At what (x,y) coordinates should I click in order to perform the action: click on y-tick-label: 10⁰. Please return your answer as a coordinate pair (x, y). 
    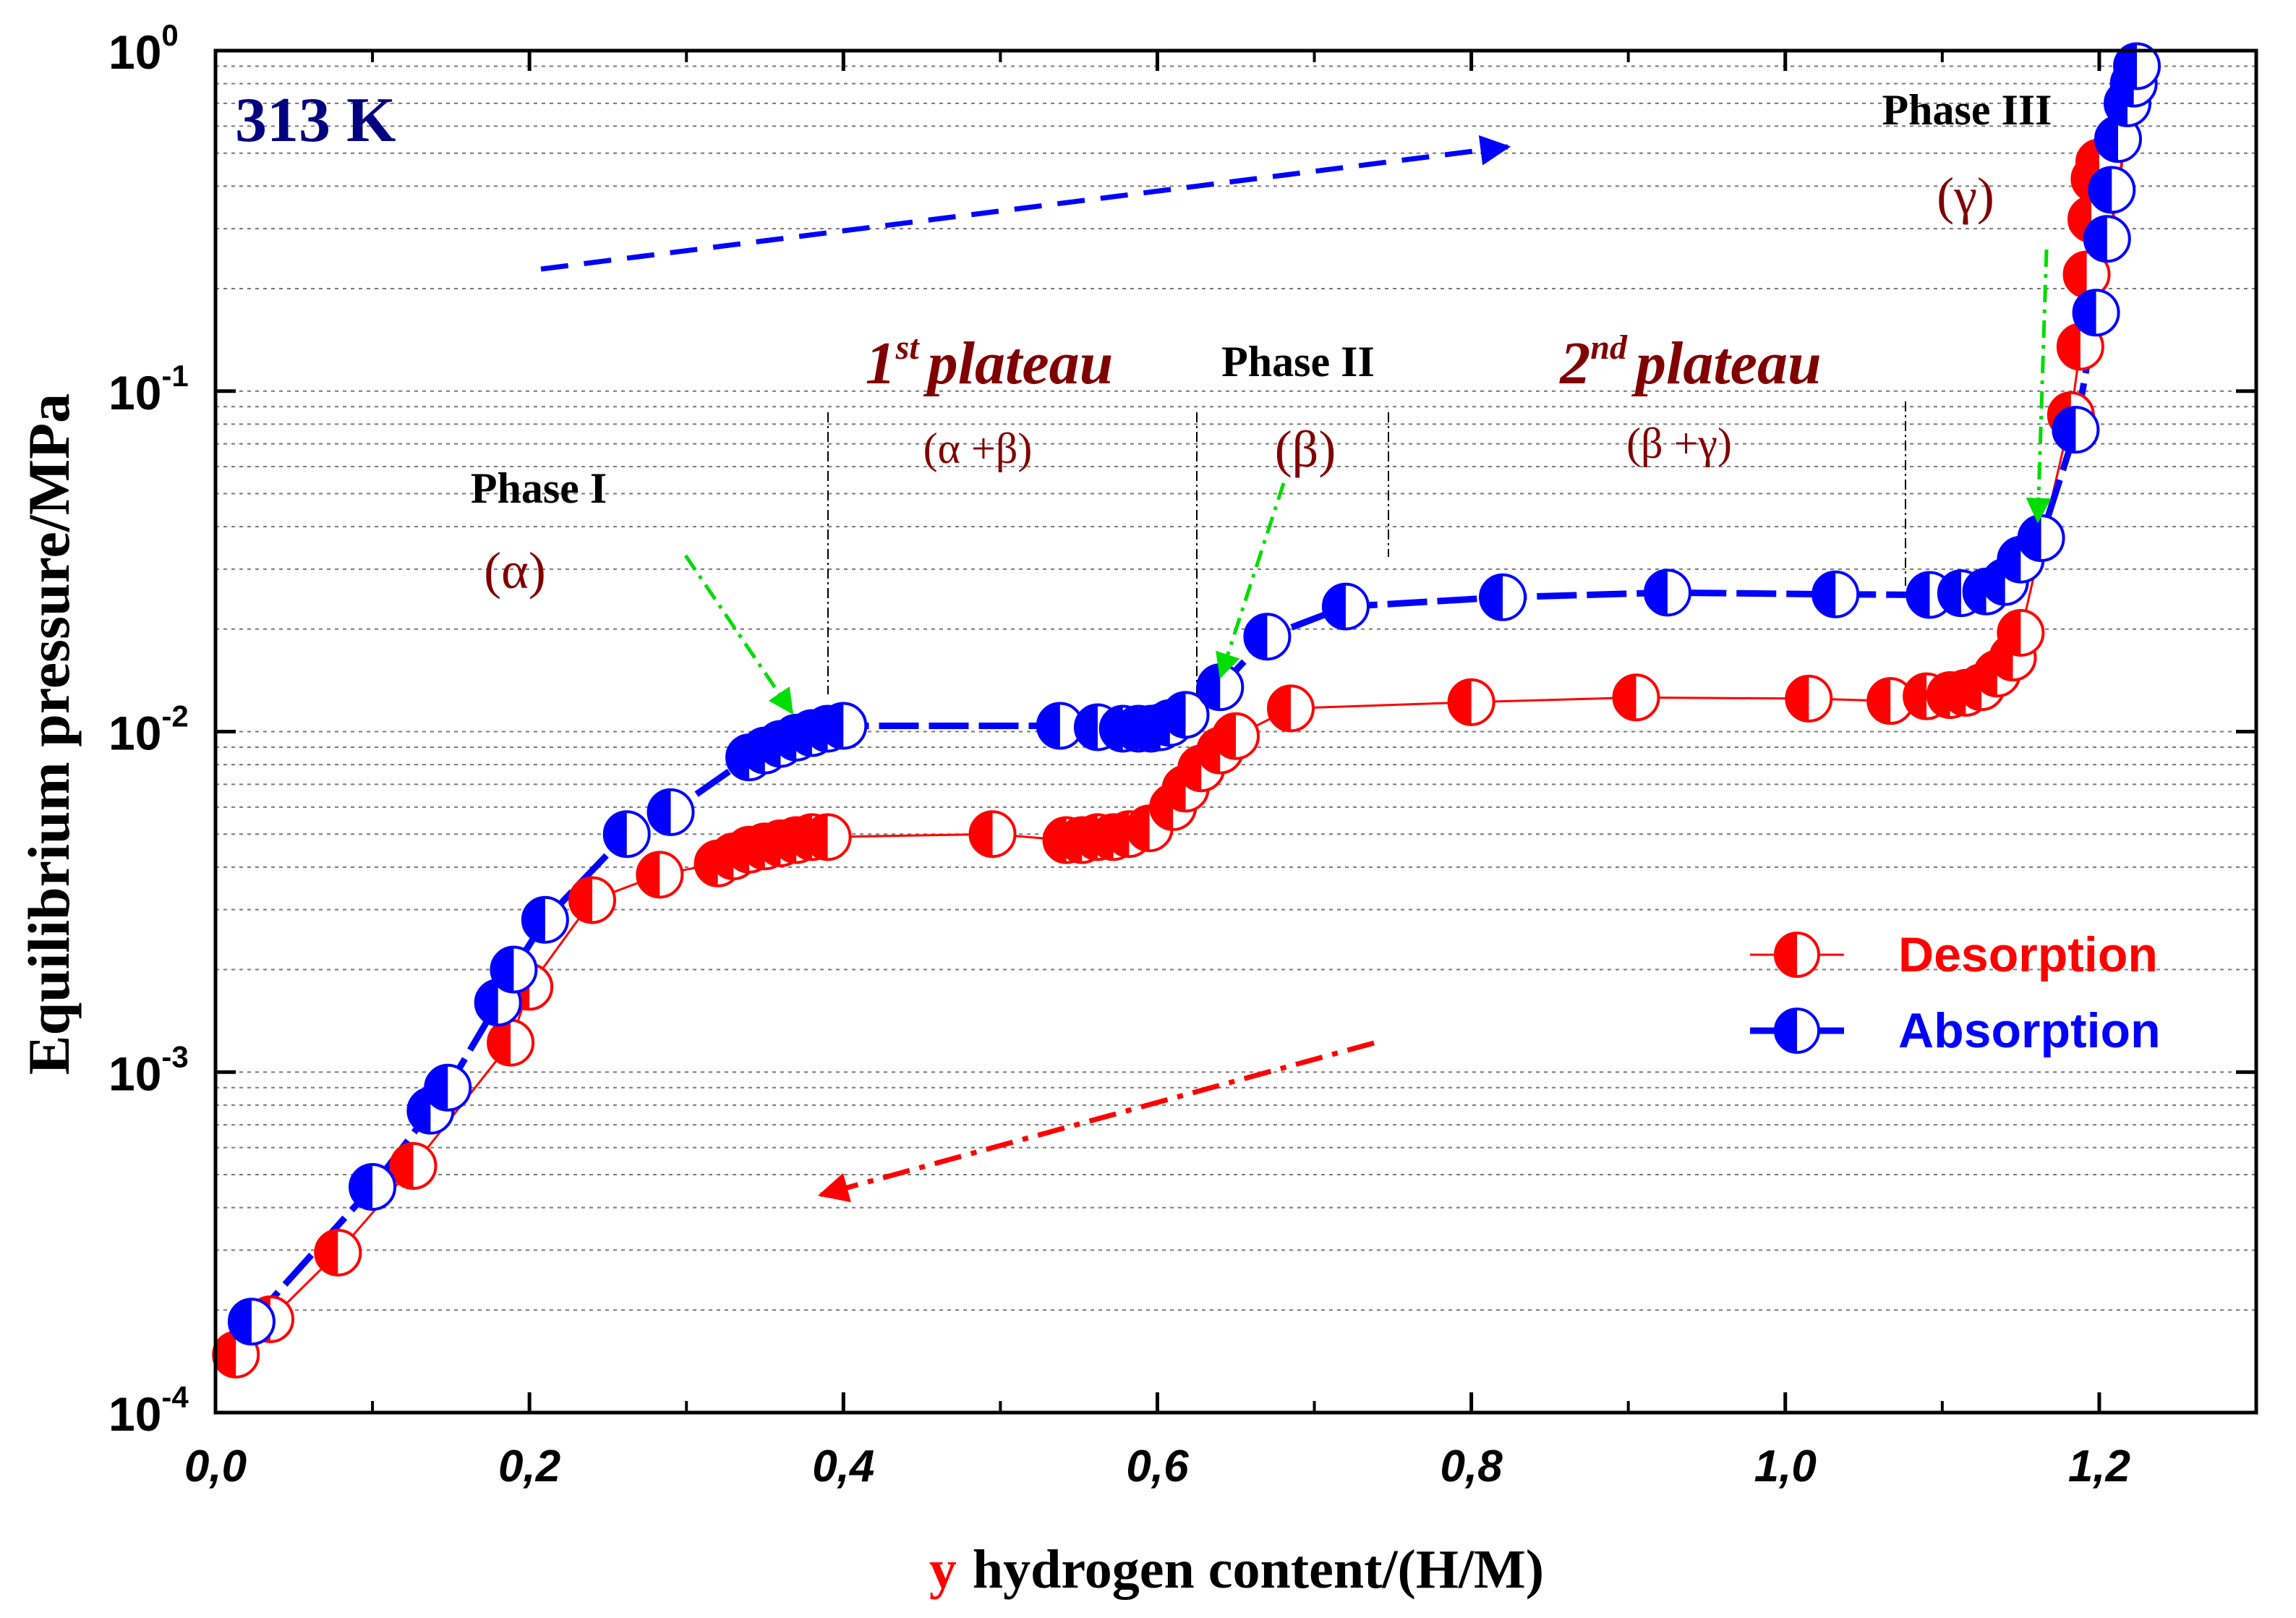
    Looking at the image, I should click on (143, 48).